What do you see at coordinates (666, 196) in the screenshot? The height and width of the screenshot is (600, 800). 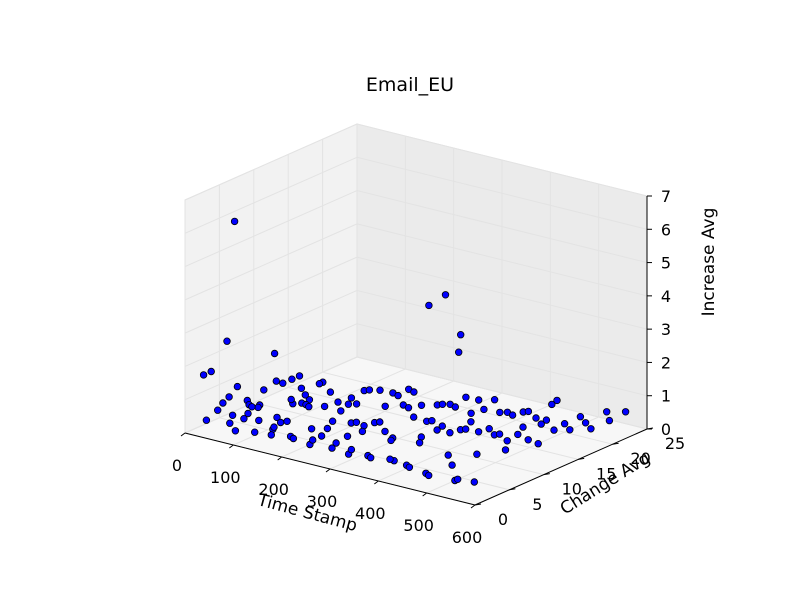 I see `z-tick-label: 7` at bounding box center [666, 196].